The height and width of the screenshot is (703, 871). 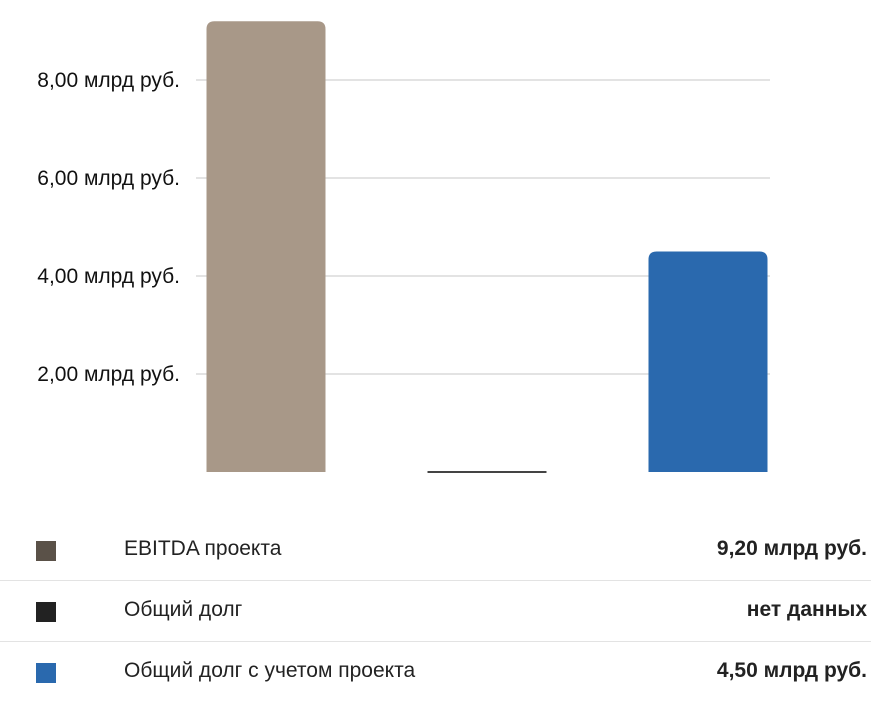 I want to click on legend-label-ebitda: EBITDA проекта, so click(x=203, y=548).